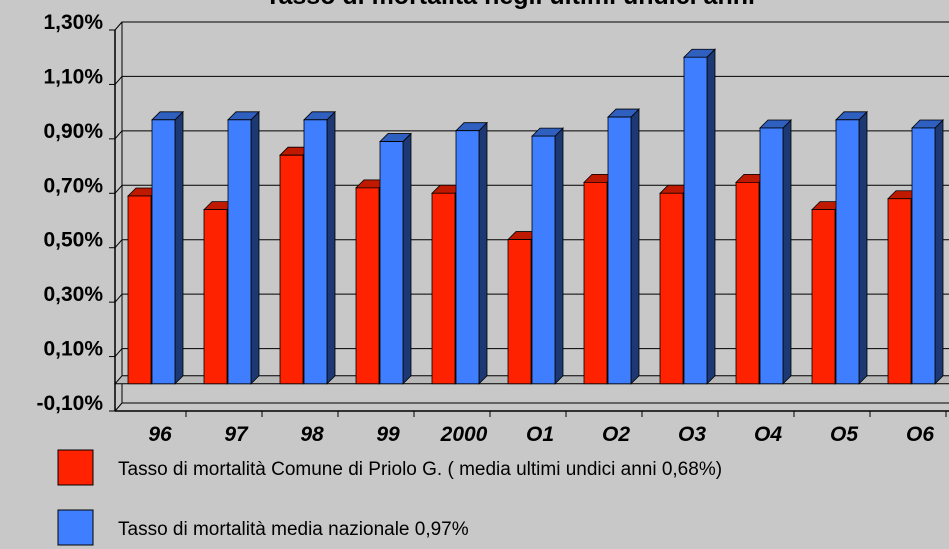 The width and height of the screenshot is (949, 549). What do you see at coordinates (388, 434) in the screenshot?
I see `x-tick-label: 99` at bounding box center [388, 434].